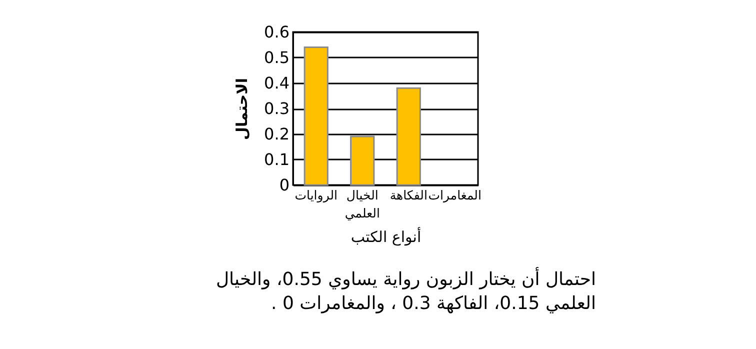 Image resolution: width=756 pixels, height=349 pixels. What do you see at coordinates (242, 109) in the screenshot?
I see `y-axis-title: الاحتمال` at bounding box center [242, 109].